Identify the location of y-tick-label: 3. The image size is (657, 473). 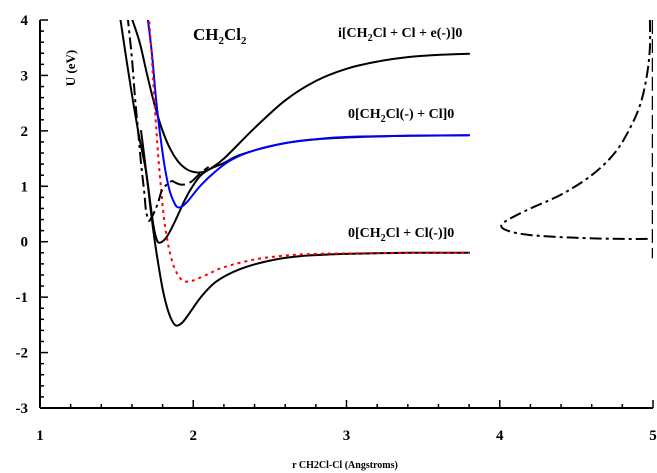
(25, 76).